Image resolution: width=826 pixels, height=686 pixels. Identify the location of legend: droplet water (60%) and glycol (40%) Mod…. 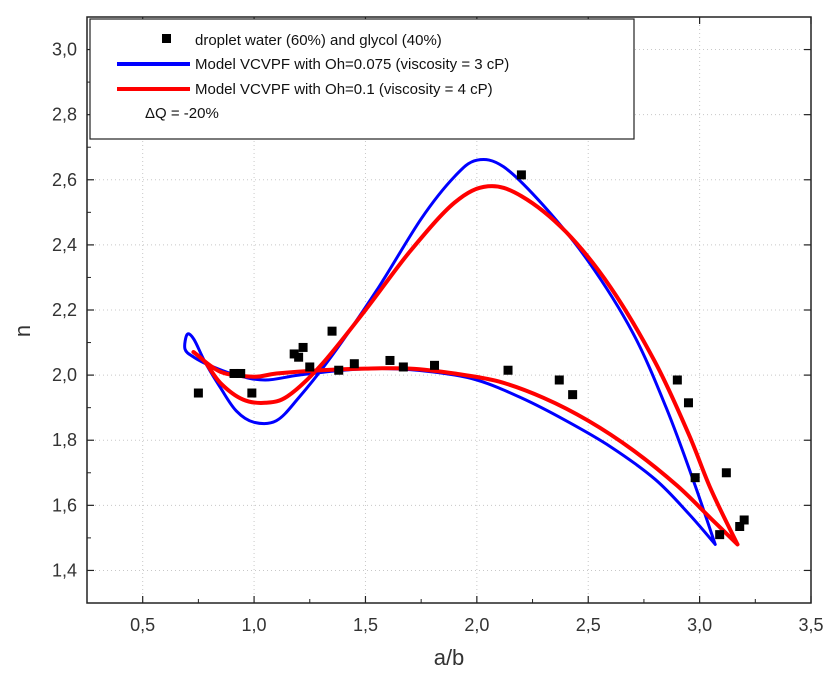
(362, 79).